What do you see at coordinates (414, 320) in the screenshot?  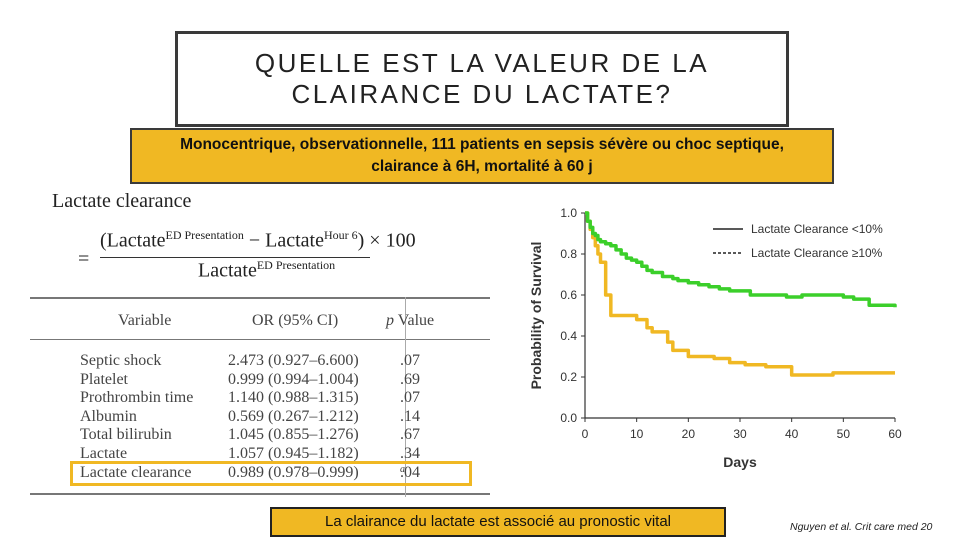 I see `header-p-text: Value` at bounding box center [414, 320].